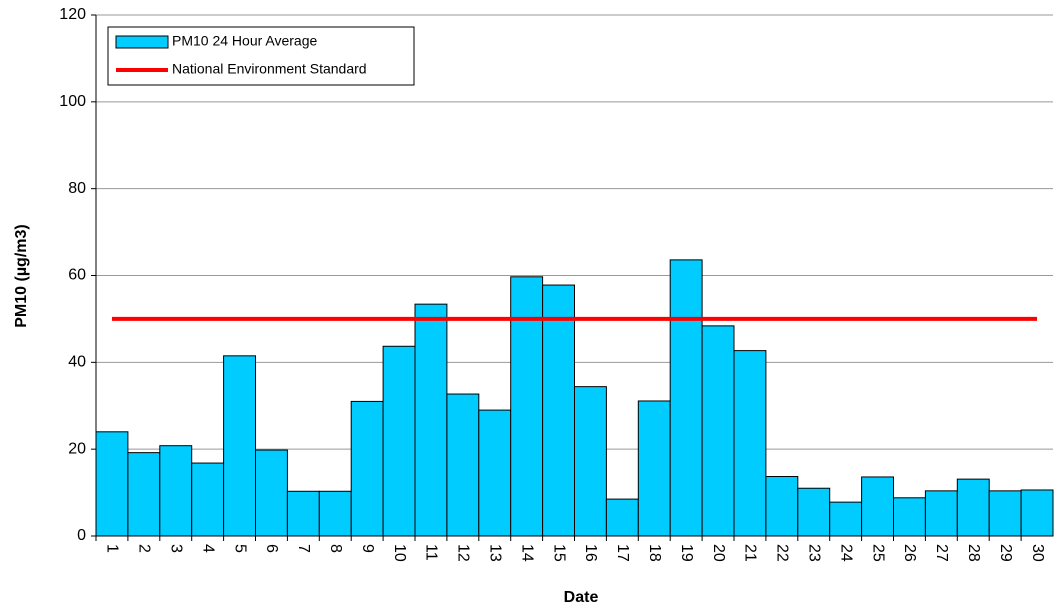 This screenshot has width=1054, height=612. What do you see at coordinates (77, 362) in the screenshot?
I see `y-tick-label: 40` at bounding box center [77, 362].